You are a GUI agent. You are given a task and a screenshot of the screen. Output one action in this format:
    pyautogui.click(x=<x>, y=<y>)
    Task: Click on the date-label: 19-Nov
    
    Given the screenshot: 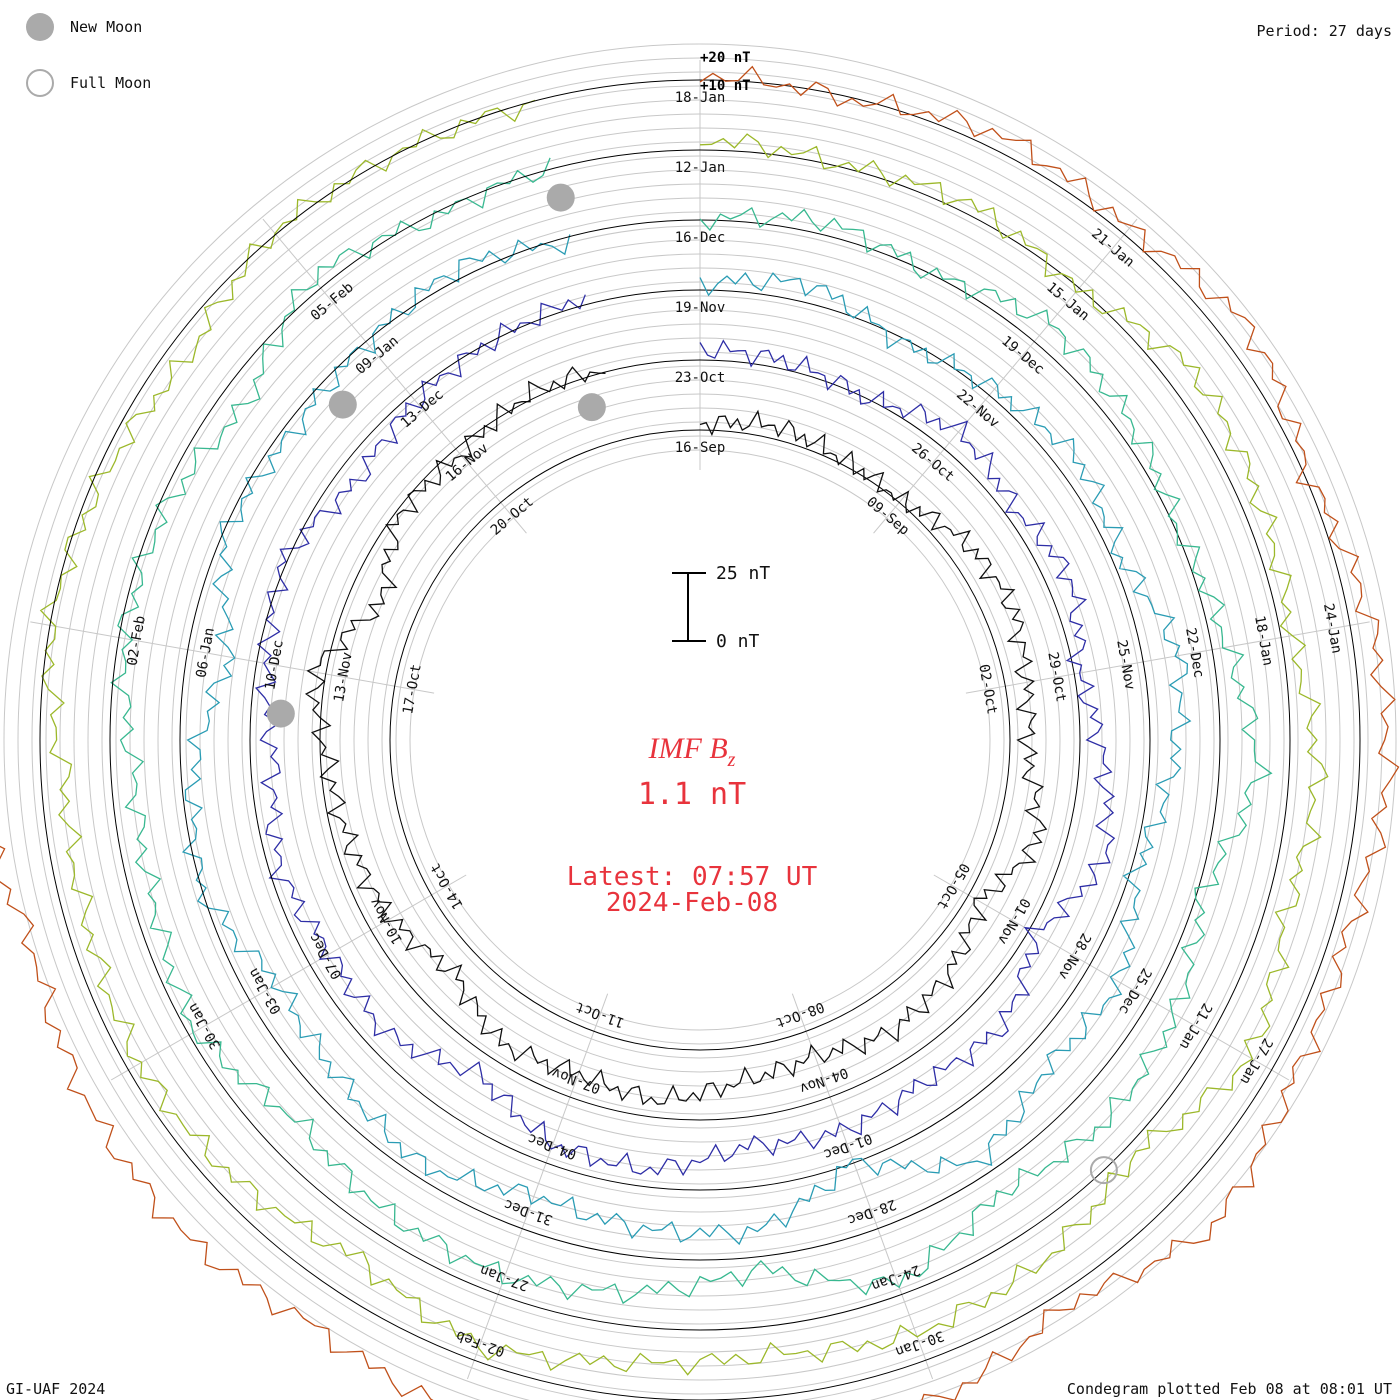 What is the action you would take?
    pyautogui.click(x=700, y=308)
    